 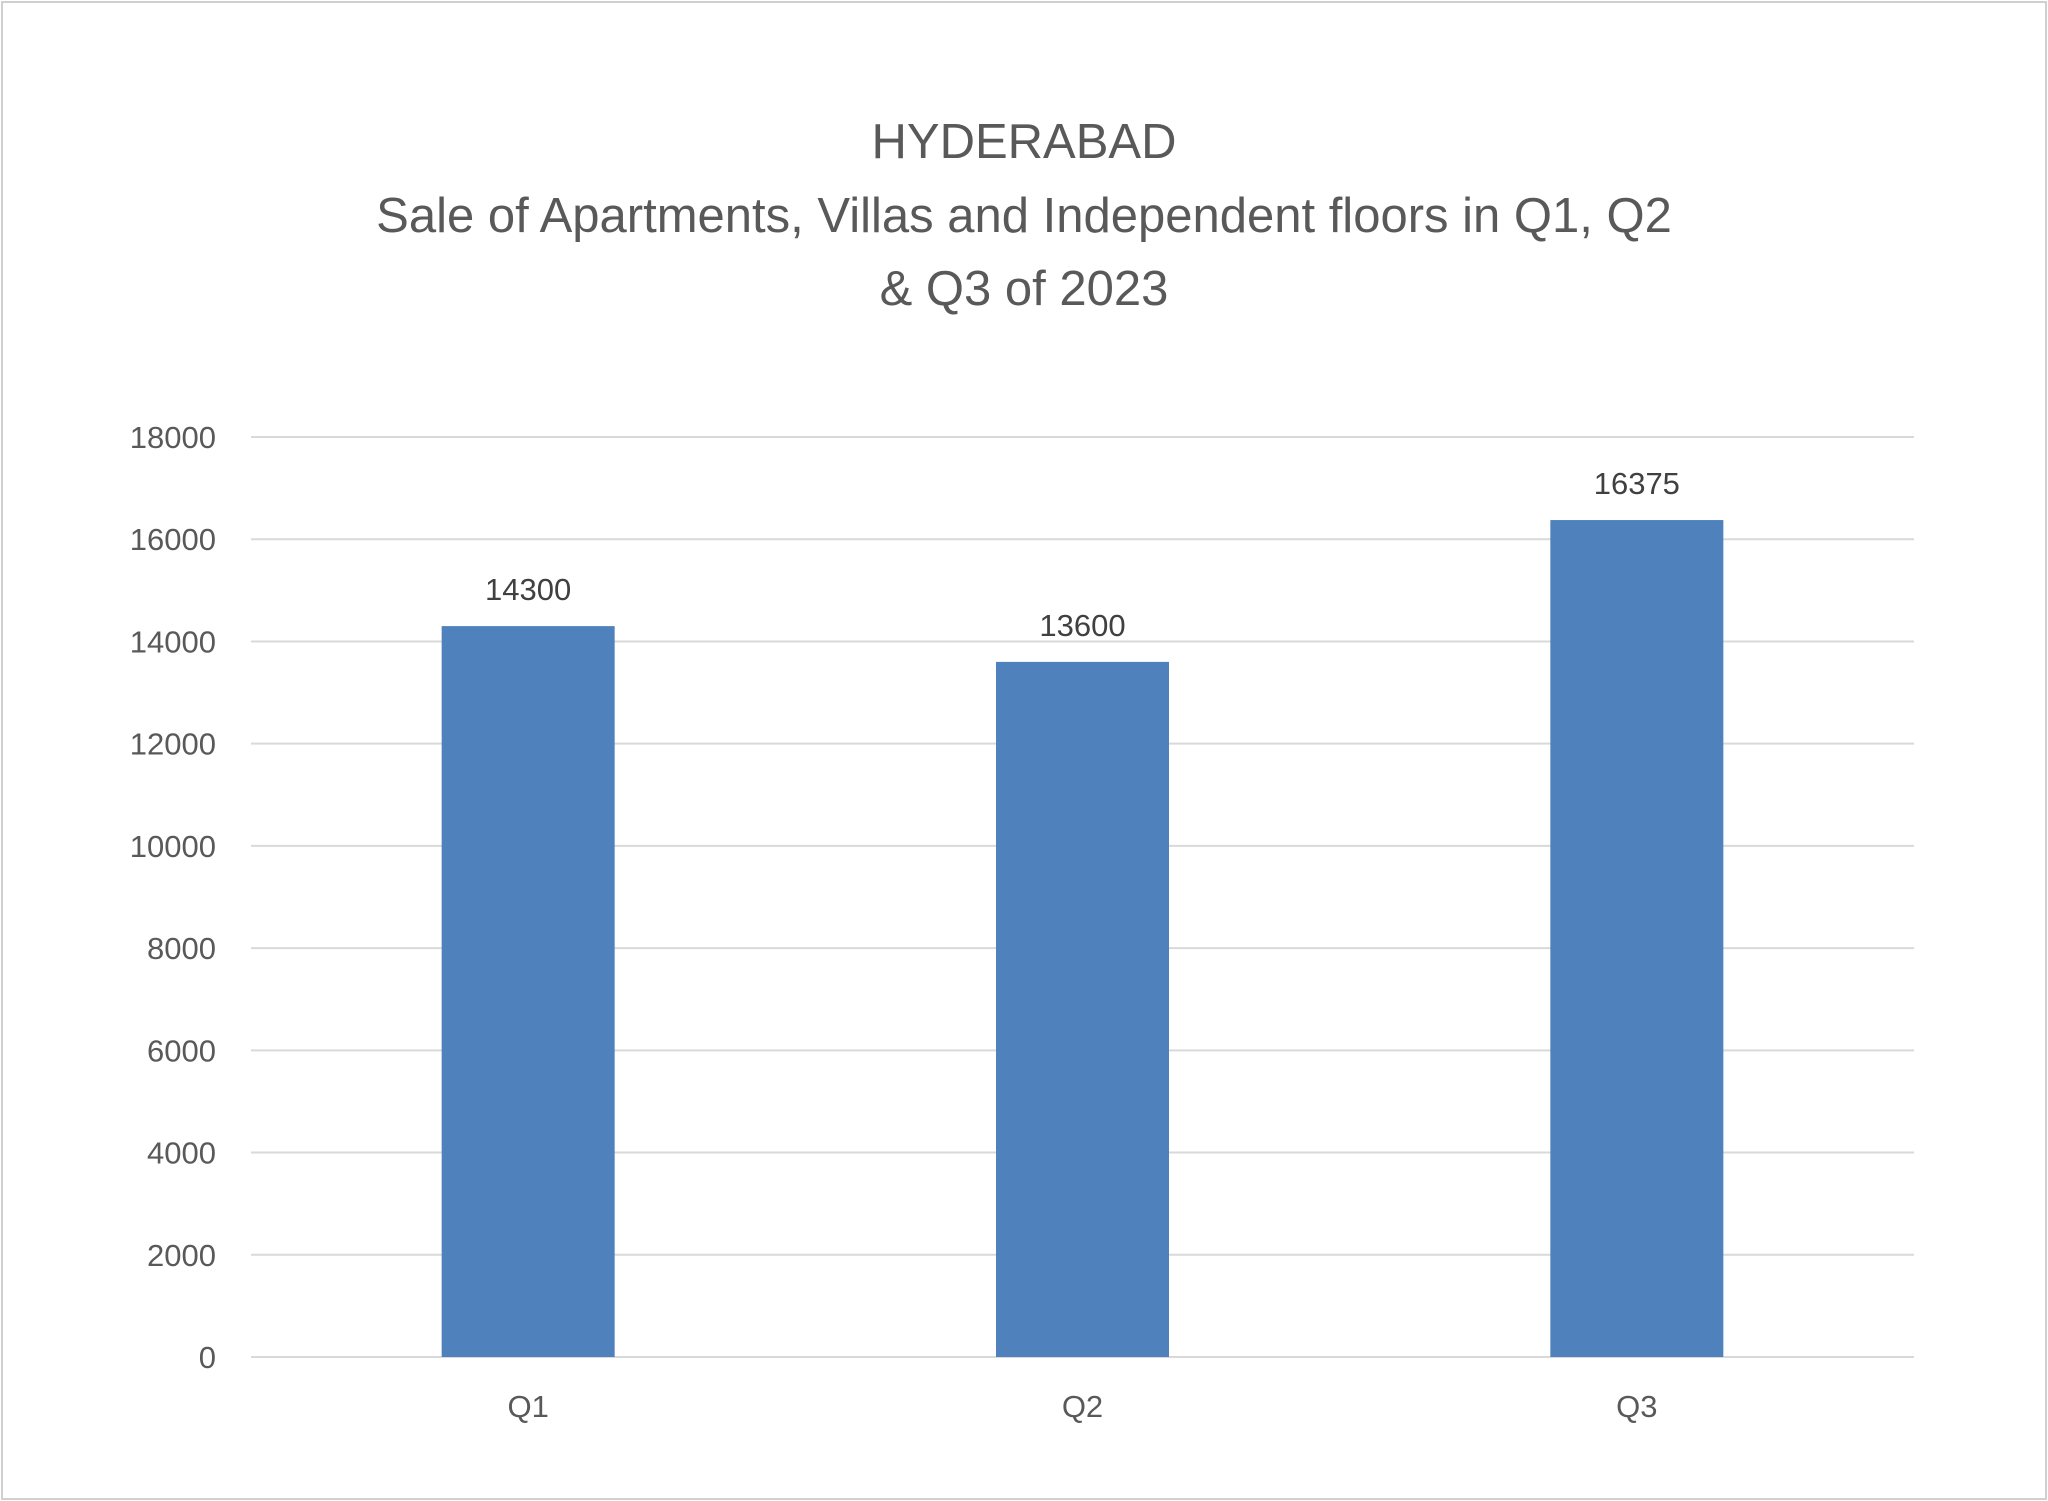 I want to click on chart-title-line-1: HYDERABAD, so click(x=1024, y=142).